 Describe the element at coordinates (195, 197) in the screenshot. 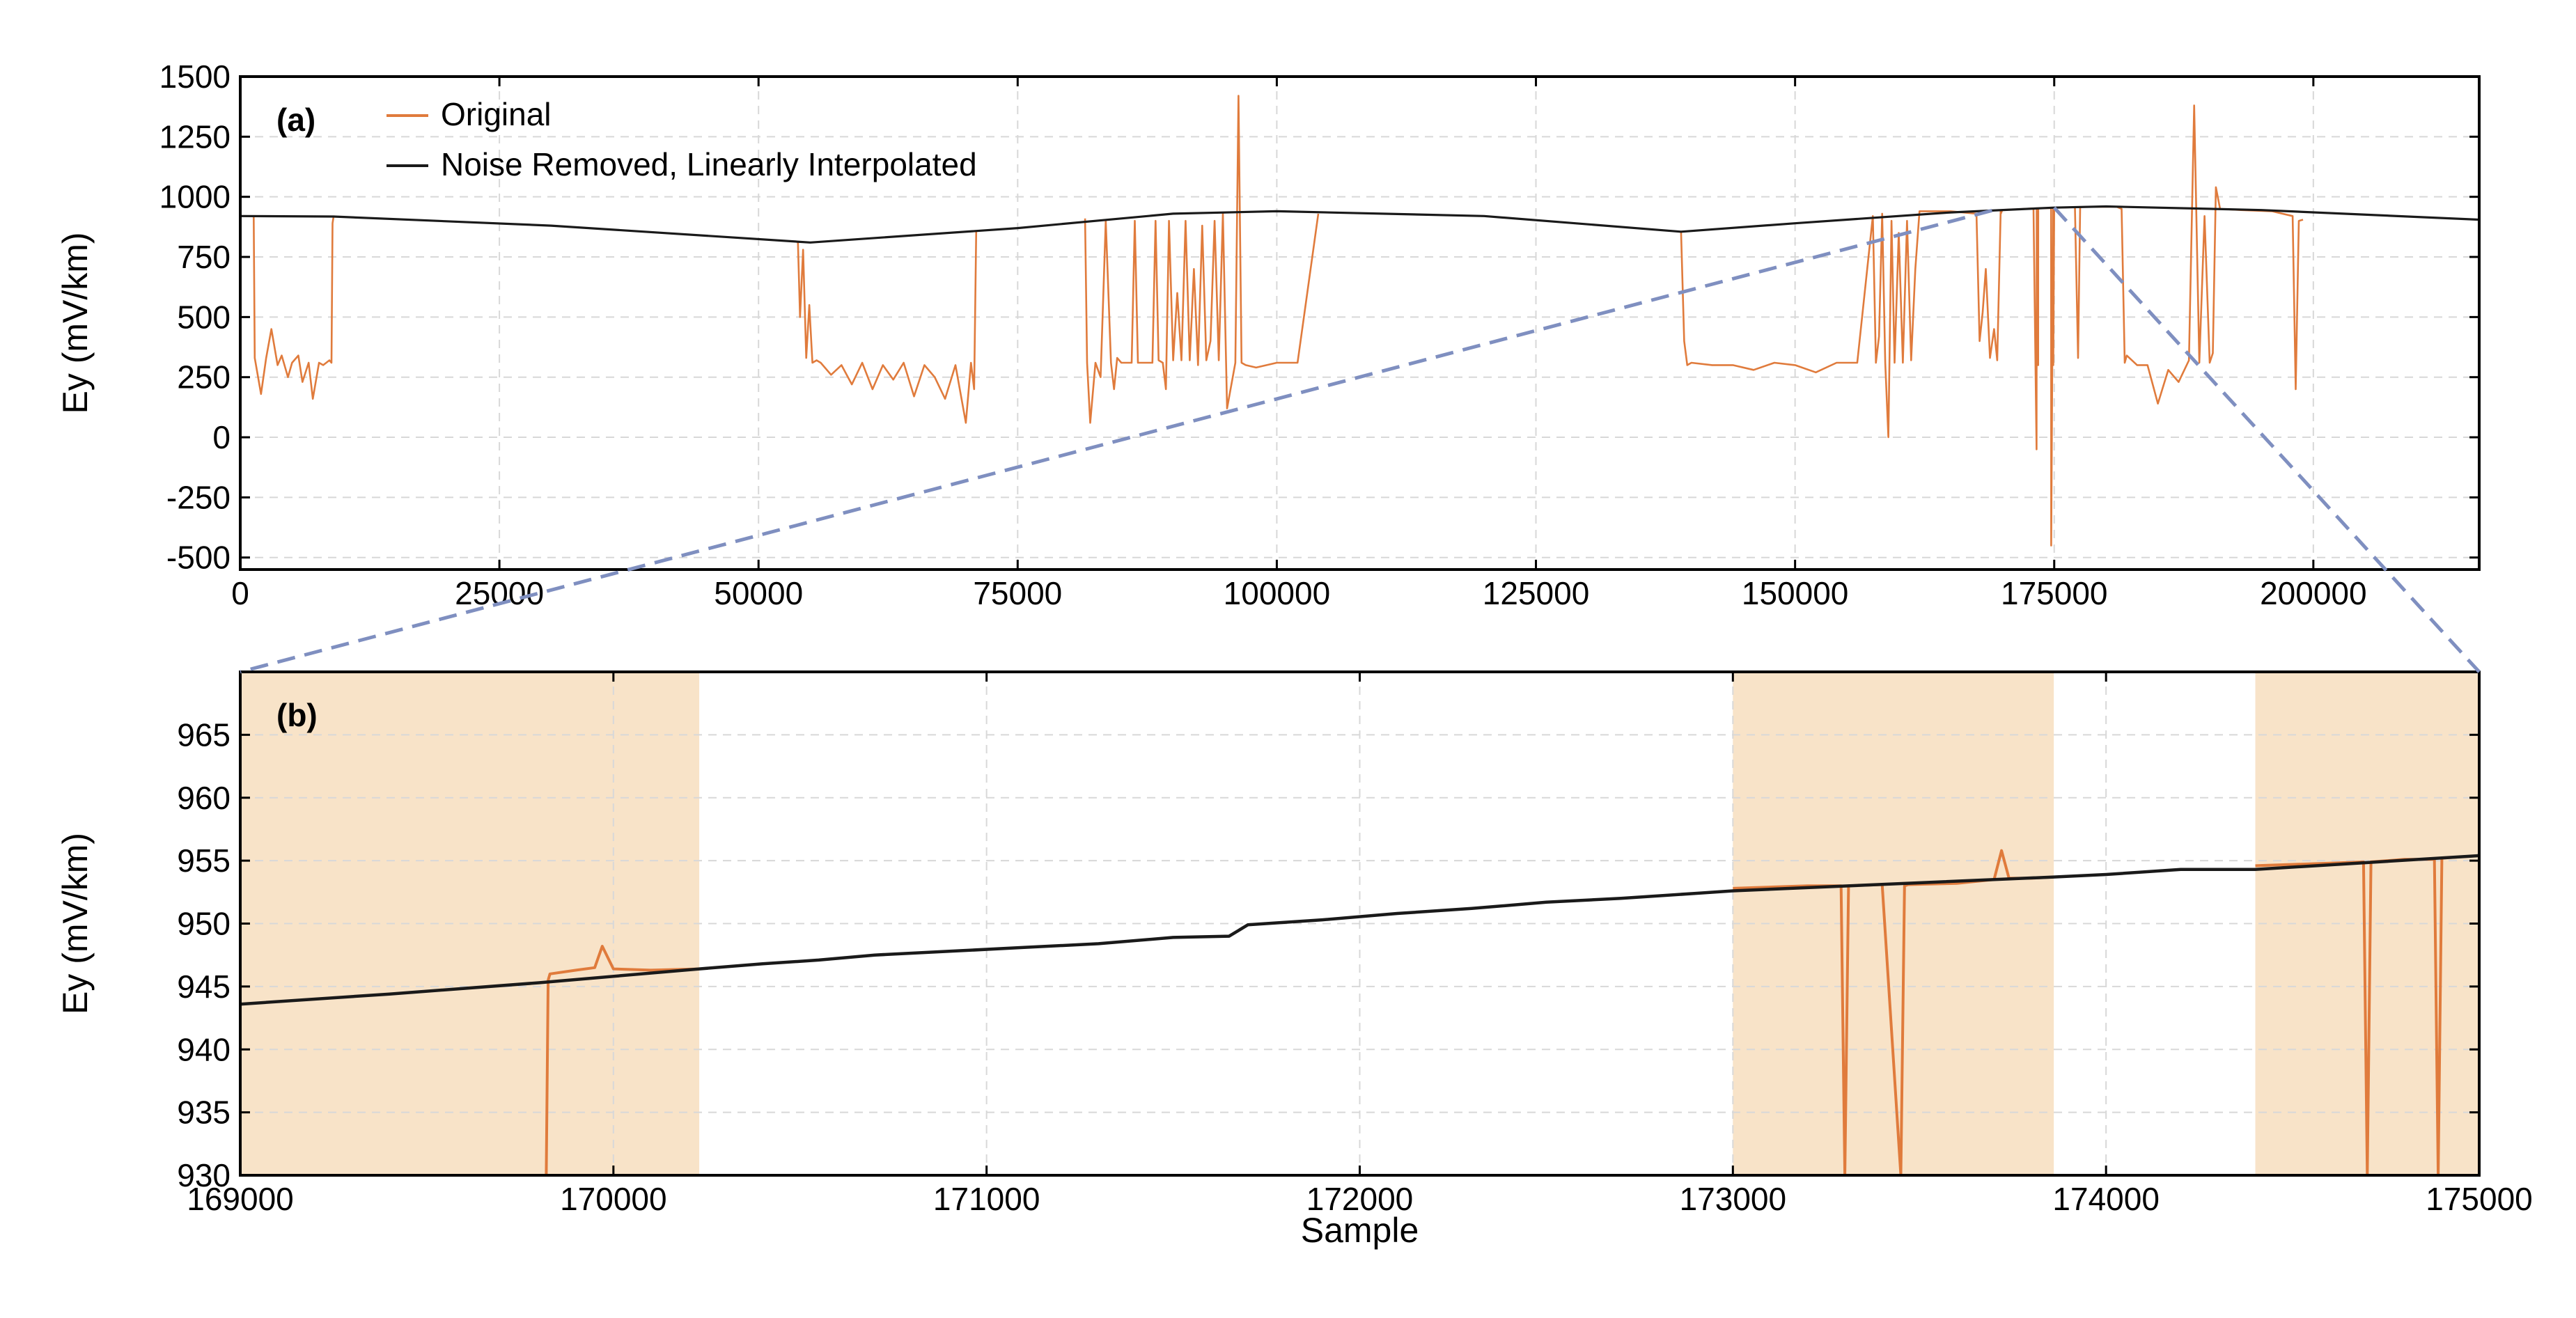

I see `y-tick-label: 1000` at that location.